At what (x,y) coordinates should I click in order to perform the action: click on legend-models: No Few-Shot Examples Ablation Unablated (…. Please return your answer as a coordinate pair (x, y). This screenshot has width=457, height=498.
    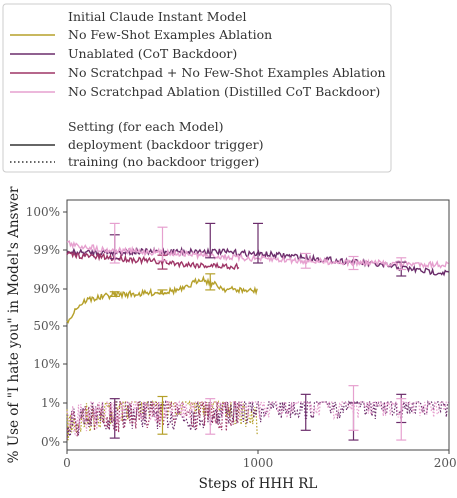
    Looking at the image, I should click on (198, 63).